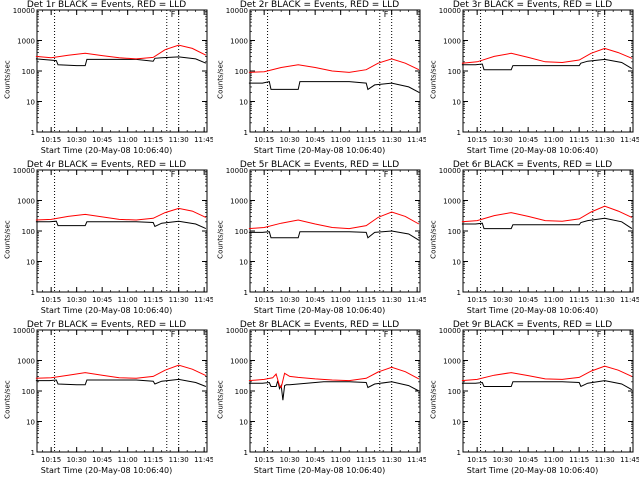 This screenshot has width=640, height=480. What do you see at coordinates (532, 325) in the screenshot?
I see `chart-title: Det 9r BLACK = Events, RED = LLD` at bounding box center [532, 325].